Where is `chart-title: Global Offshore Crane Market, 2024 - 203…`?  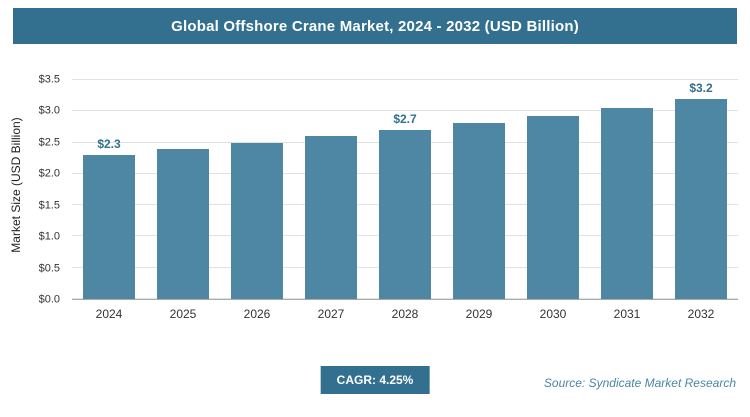 chart-title: Global Offshore Crane Market, 2024 - 203… is located at coordinates (375, 26).